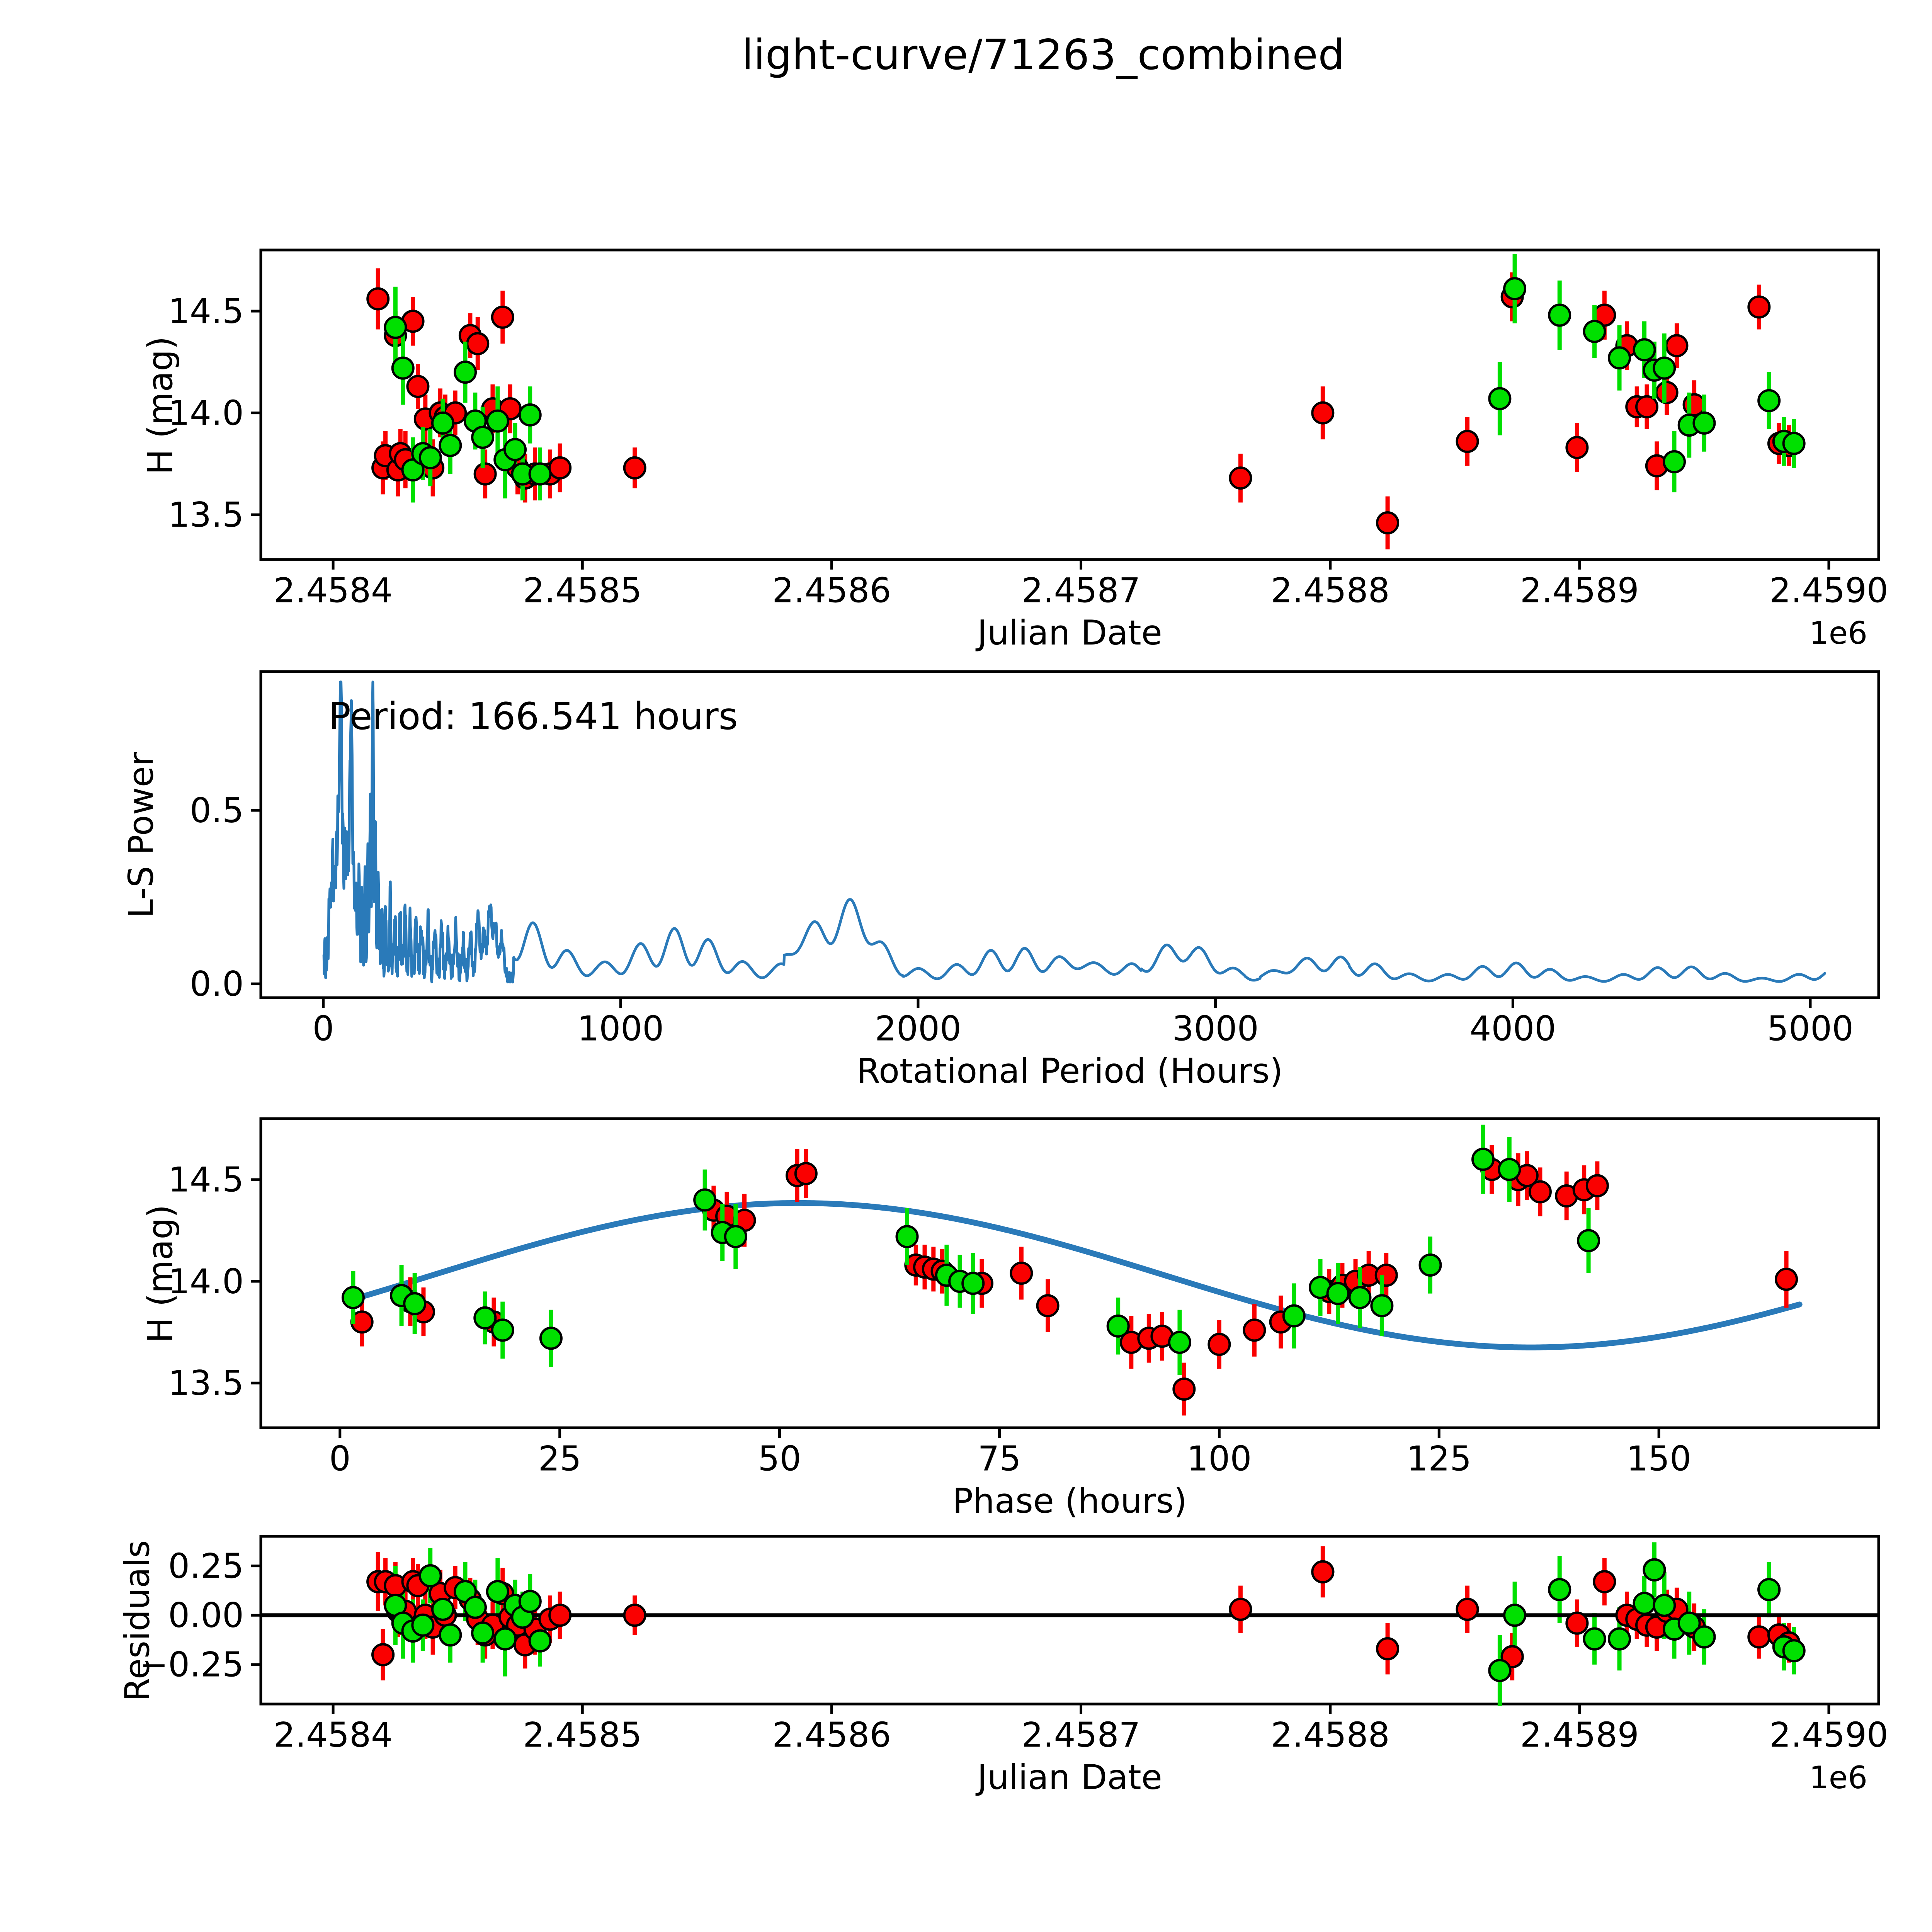 Image resolution: width=1932 pixels, height=1932 pixels. What do you see at coordinates (1215, 1028) in the screenshot?
I see `svg-text: 3000` at bounding box center [1215, 1028].